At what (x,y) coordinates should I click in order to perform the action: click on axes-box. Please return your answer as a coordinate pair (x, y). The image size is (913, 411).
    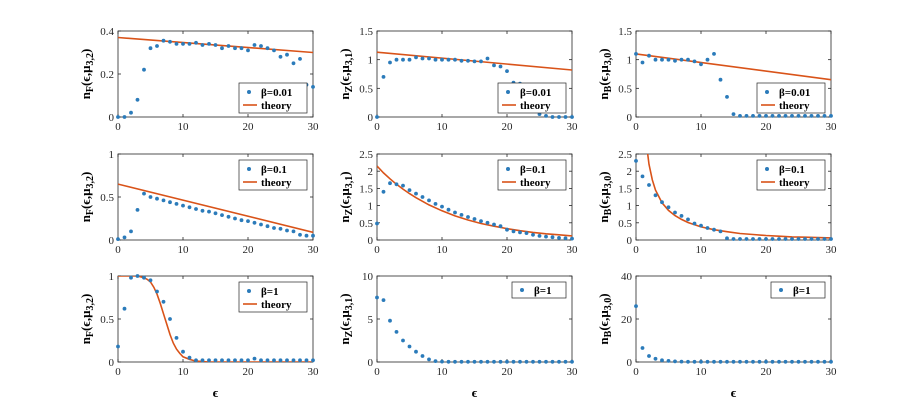
    Looking at the image, I should click on (733, 74).